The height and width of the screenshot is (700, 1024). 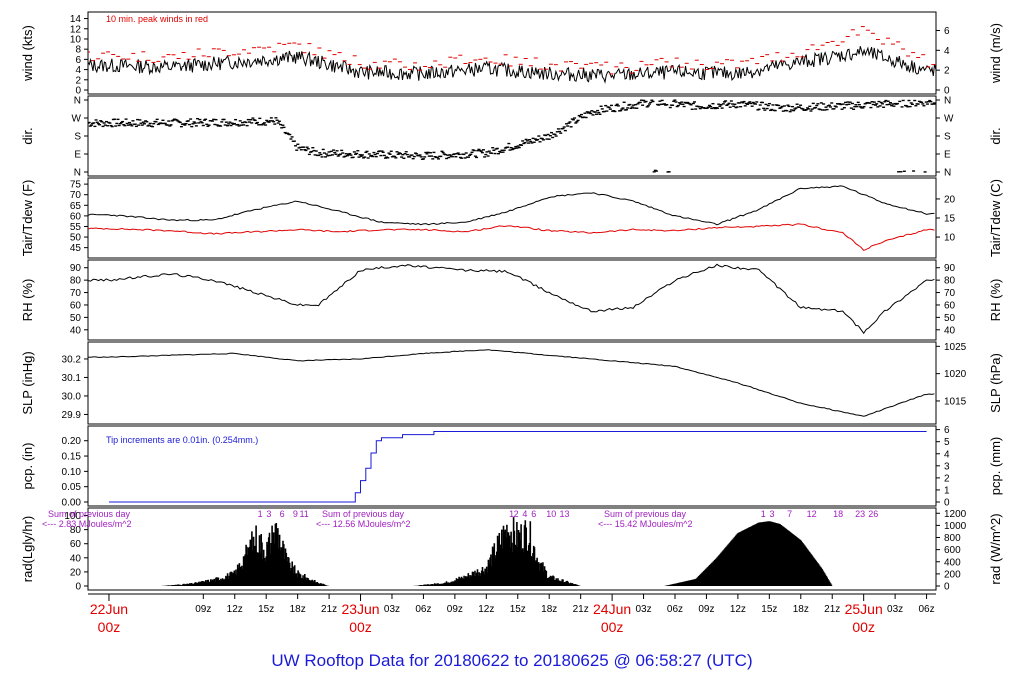 What do you see at coordinates (801, 609) in the screenshot?
I see `time-tick-label: 18z` at bounding box center [801, 609].